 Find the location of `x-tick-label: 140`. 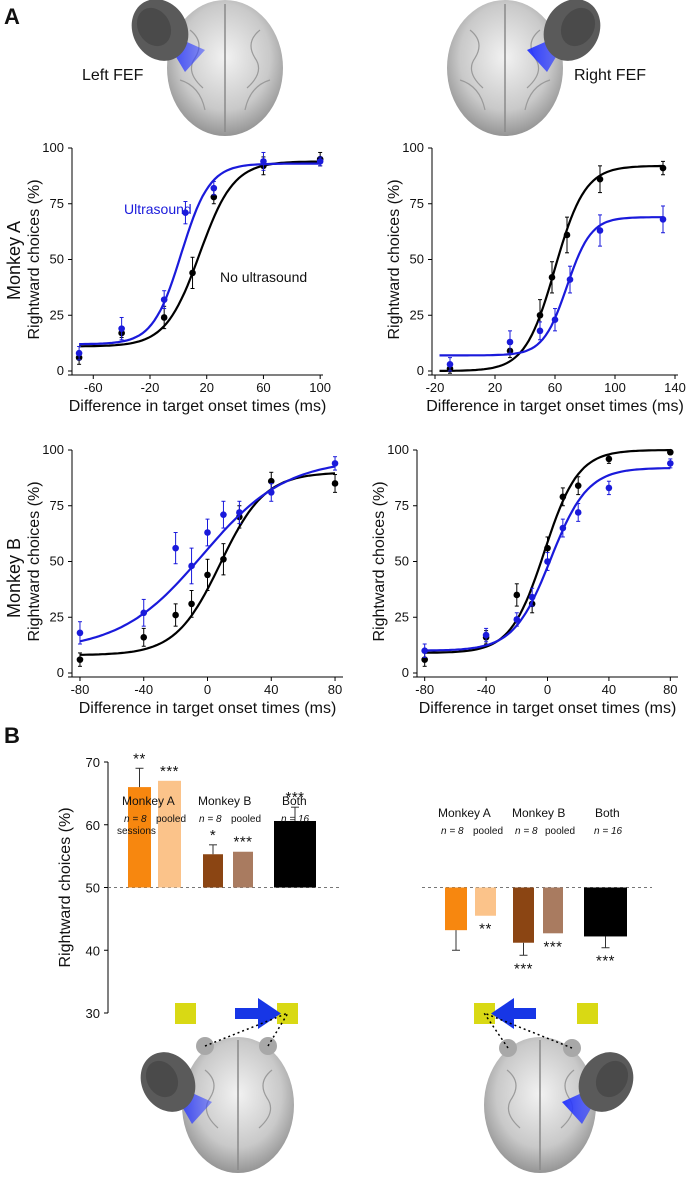

x-tick-label: 140 is located at coordinates (675, 387).